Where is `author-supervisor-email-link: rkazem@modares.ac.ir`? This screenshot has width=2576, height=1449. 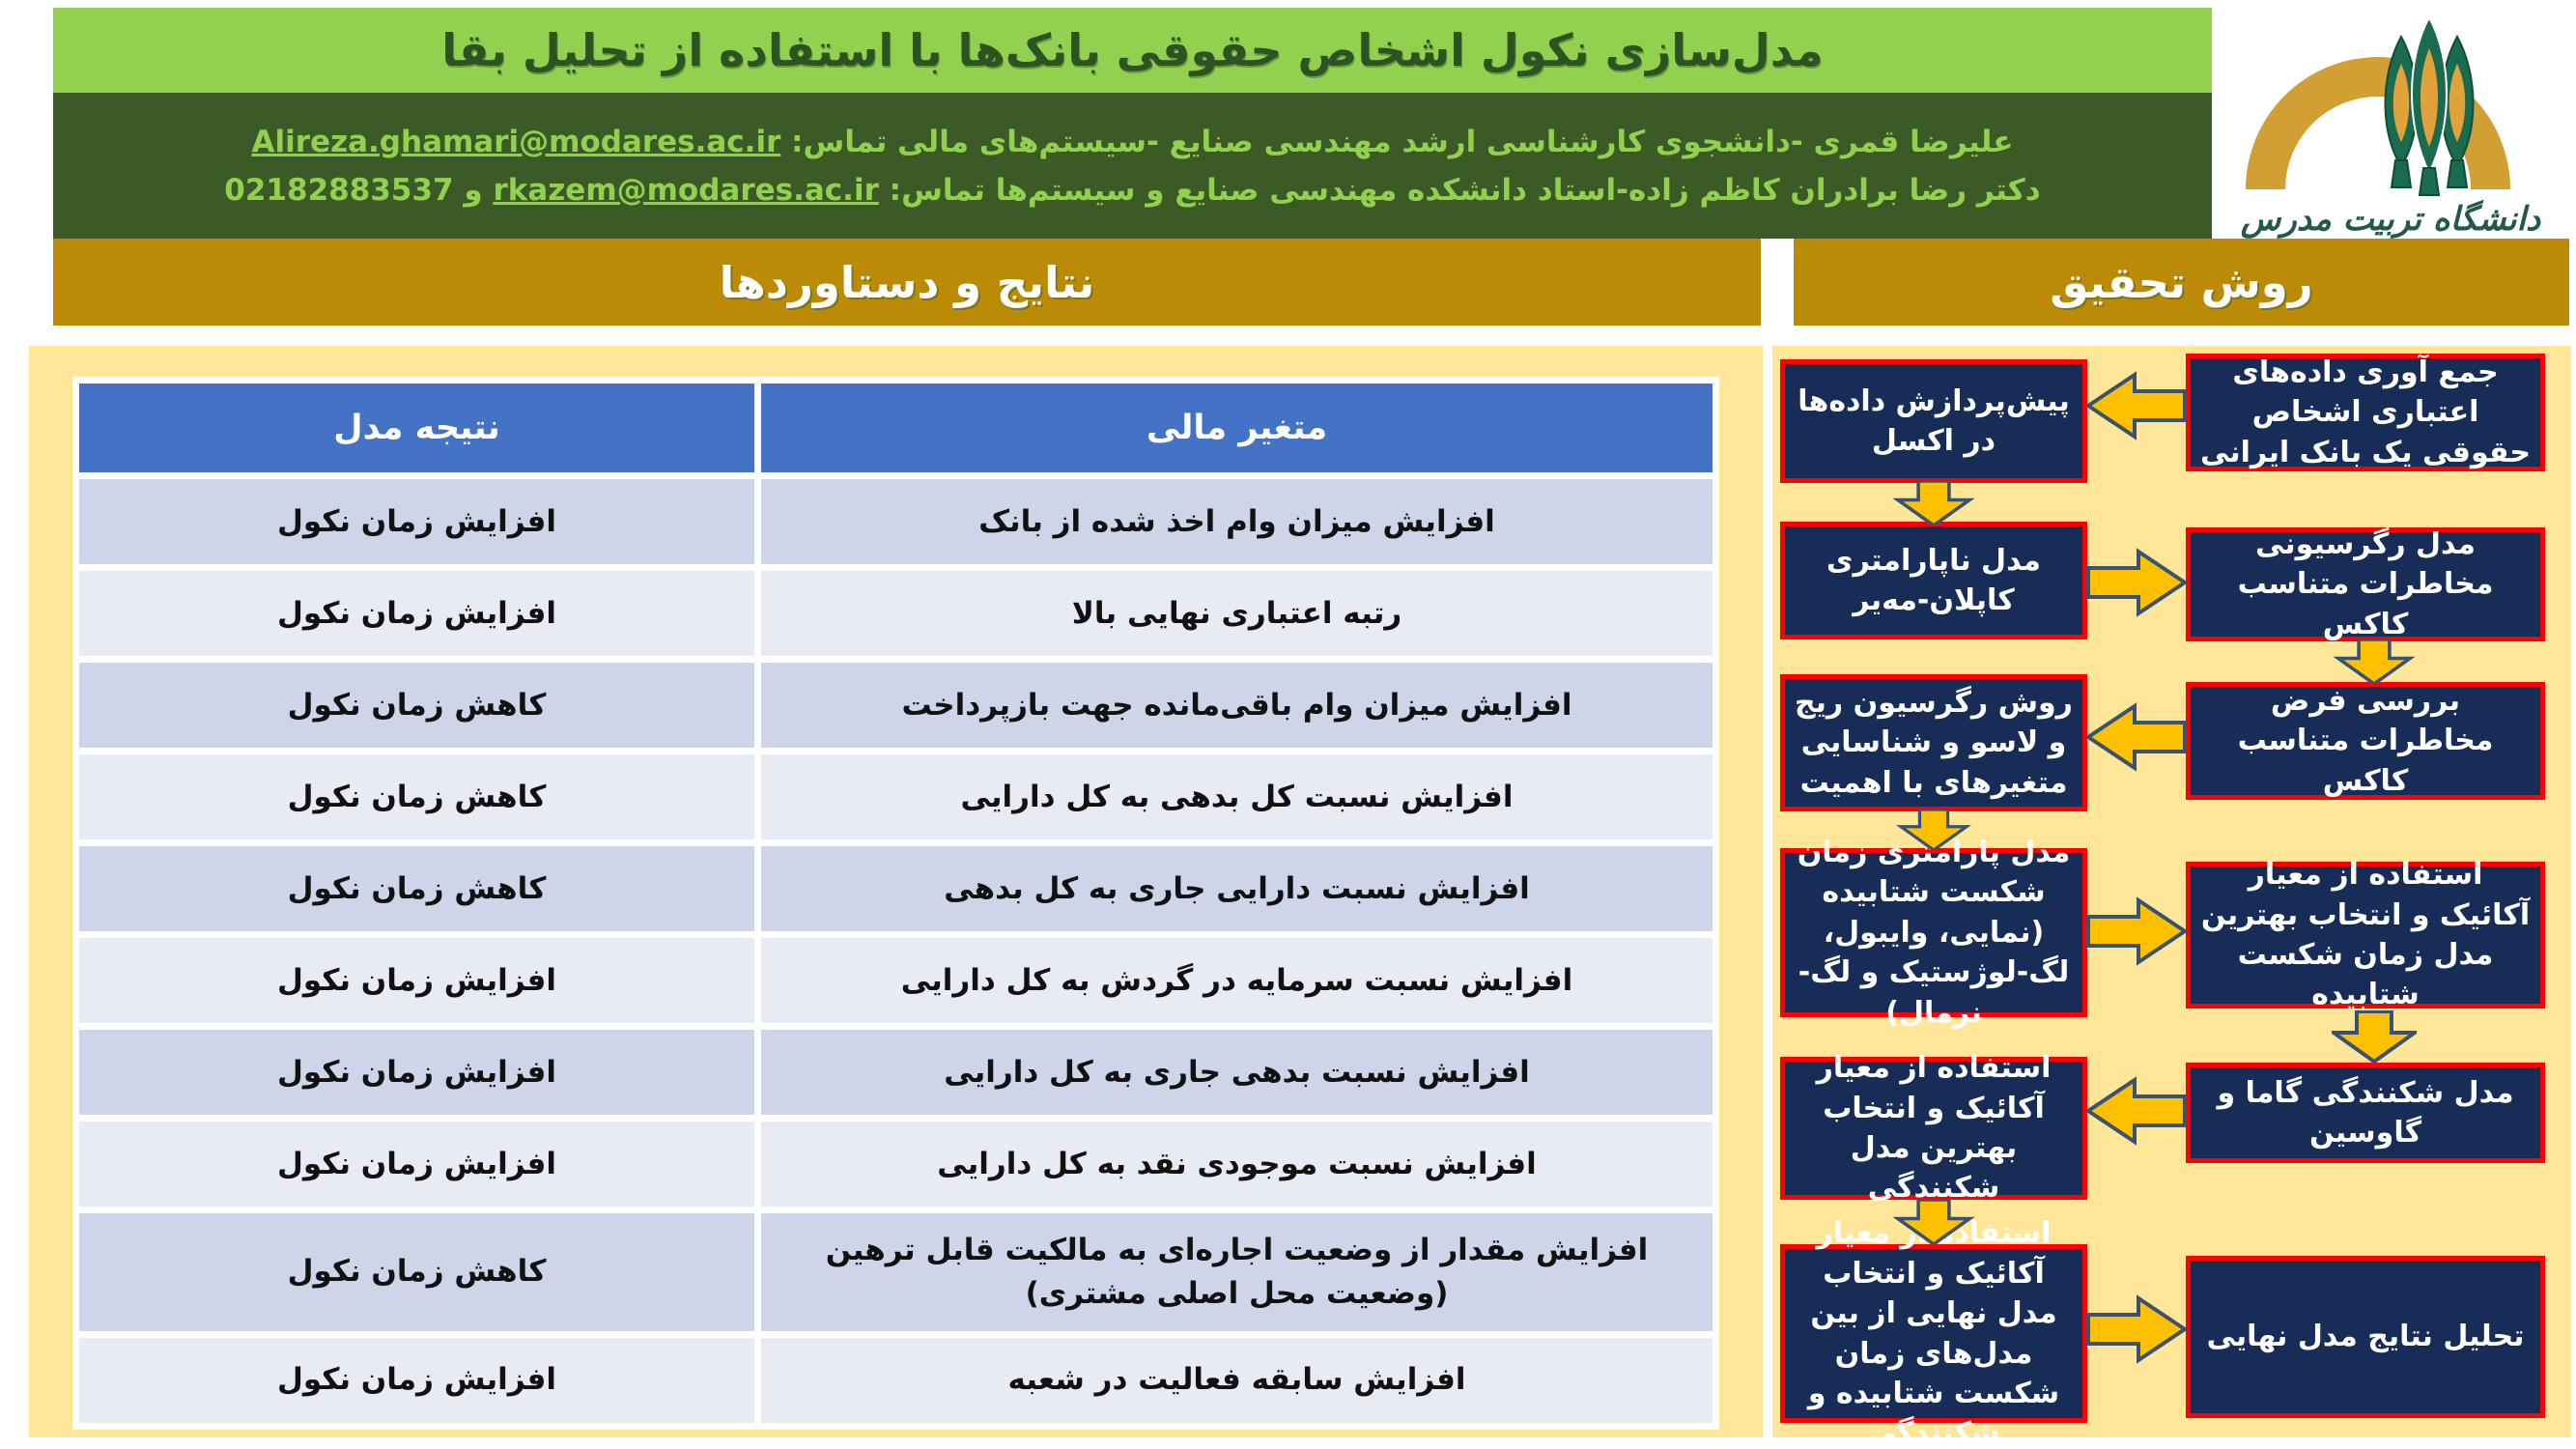
author-supervisor-email-link: rkazem@modares.ac.ir is located at coordinates (686, 190).